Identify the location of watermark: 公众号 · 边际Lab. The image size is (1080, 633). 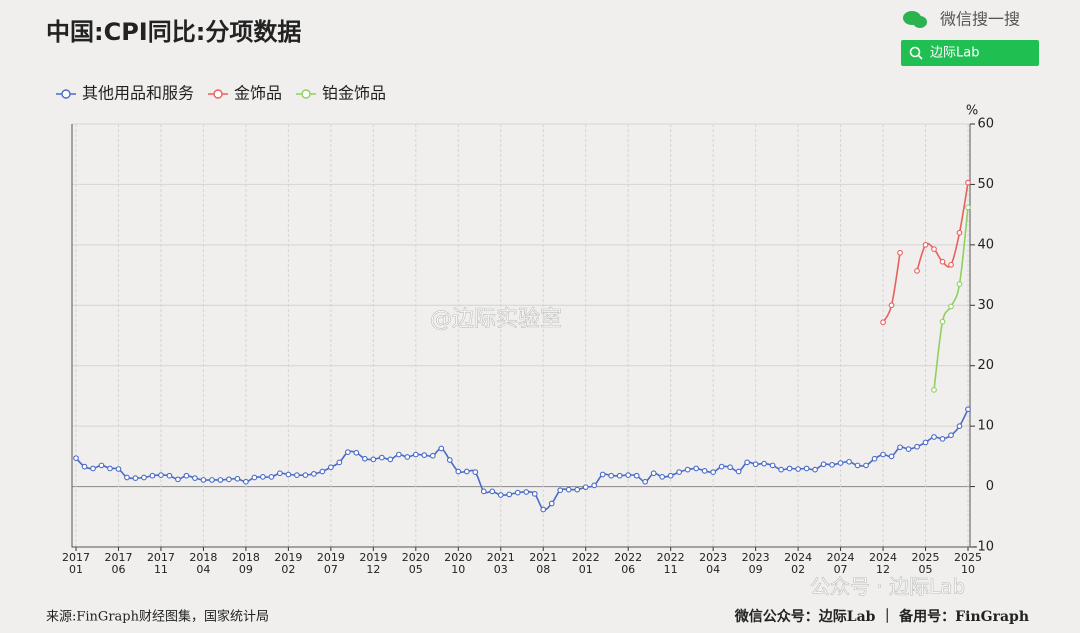
(887, 587).